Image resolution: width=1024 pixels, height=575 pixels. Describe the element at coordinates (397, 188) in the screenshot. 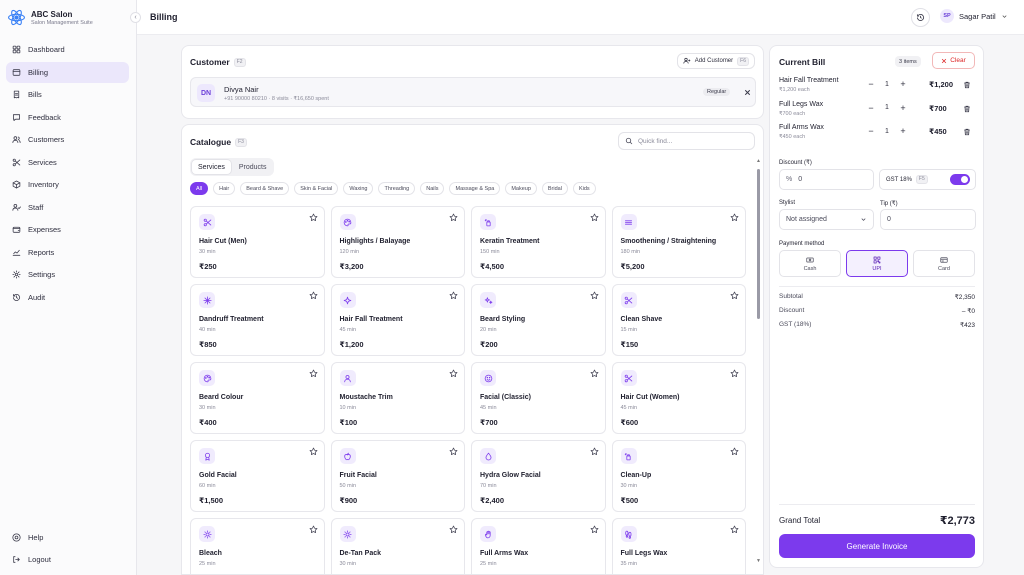

I see `category-chip: Threading` at that location.